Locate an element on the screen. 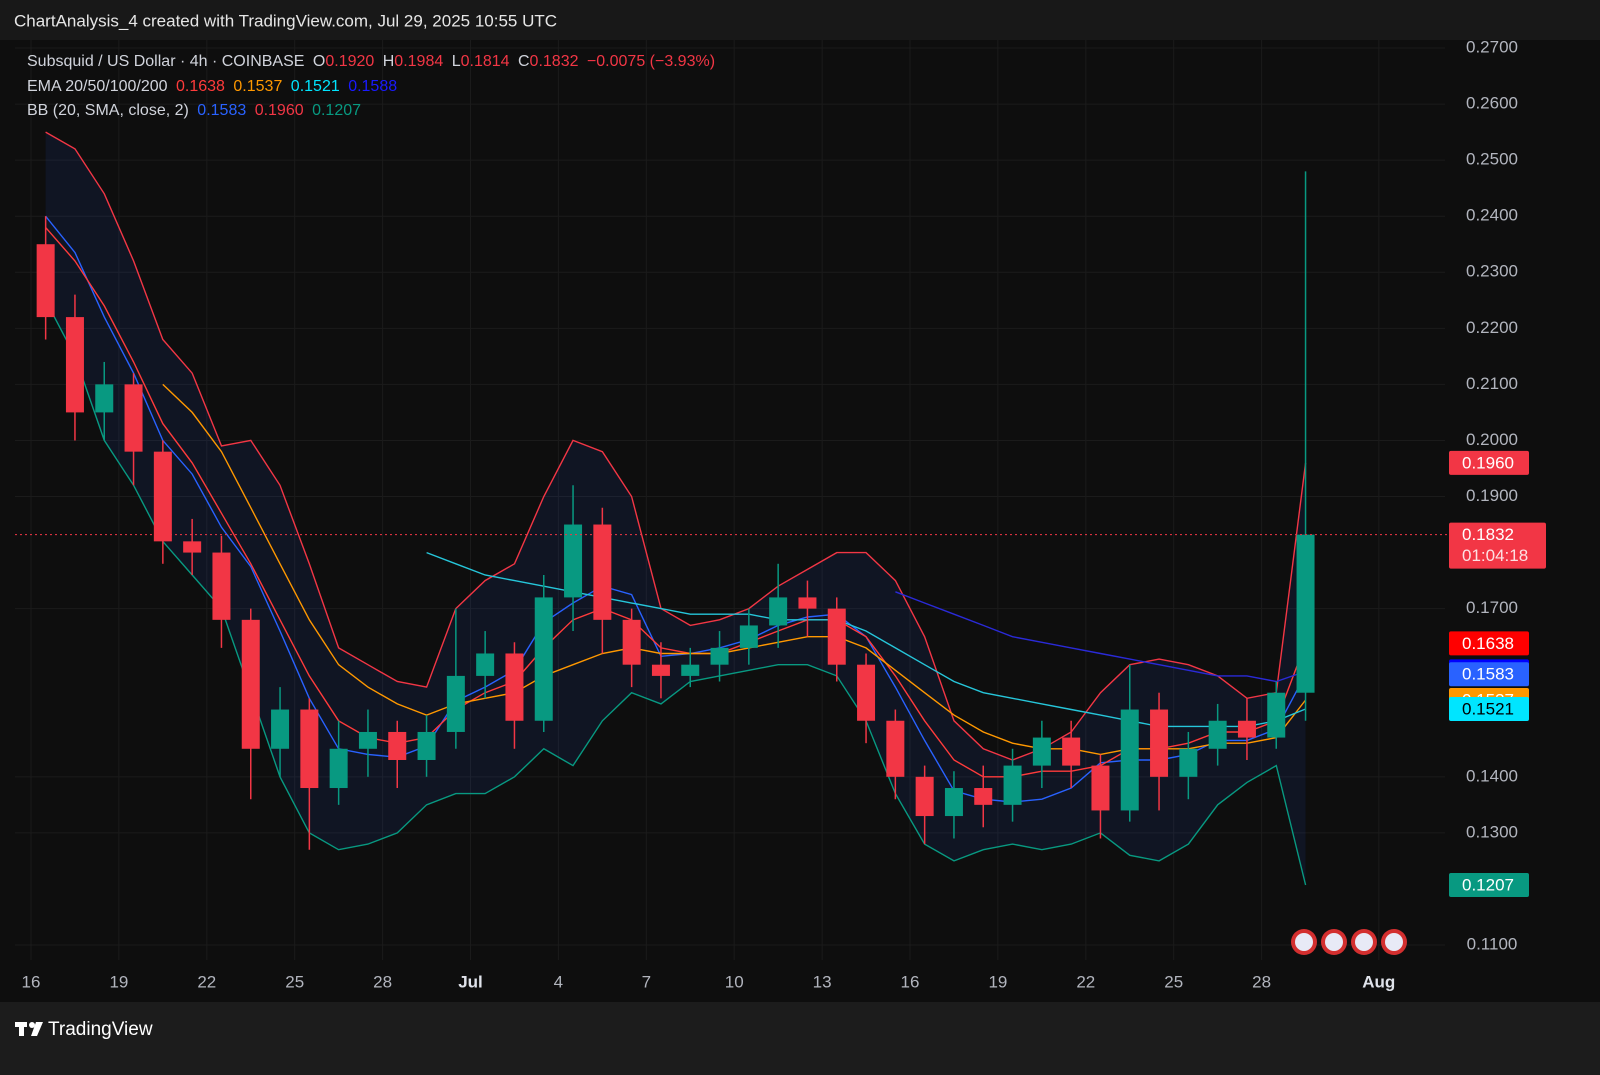  ohlc-value: 0.1814 is located at coordinates (485, 61).